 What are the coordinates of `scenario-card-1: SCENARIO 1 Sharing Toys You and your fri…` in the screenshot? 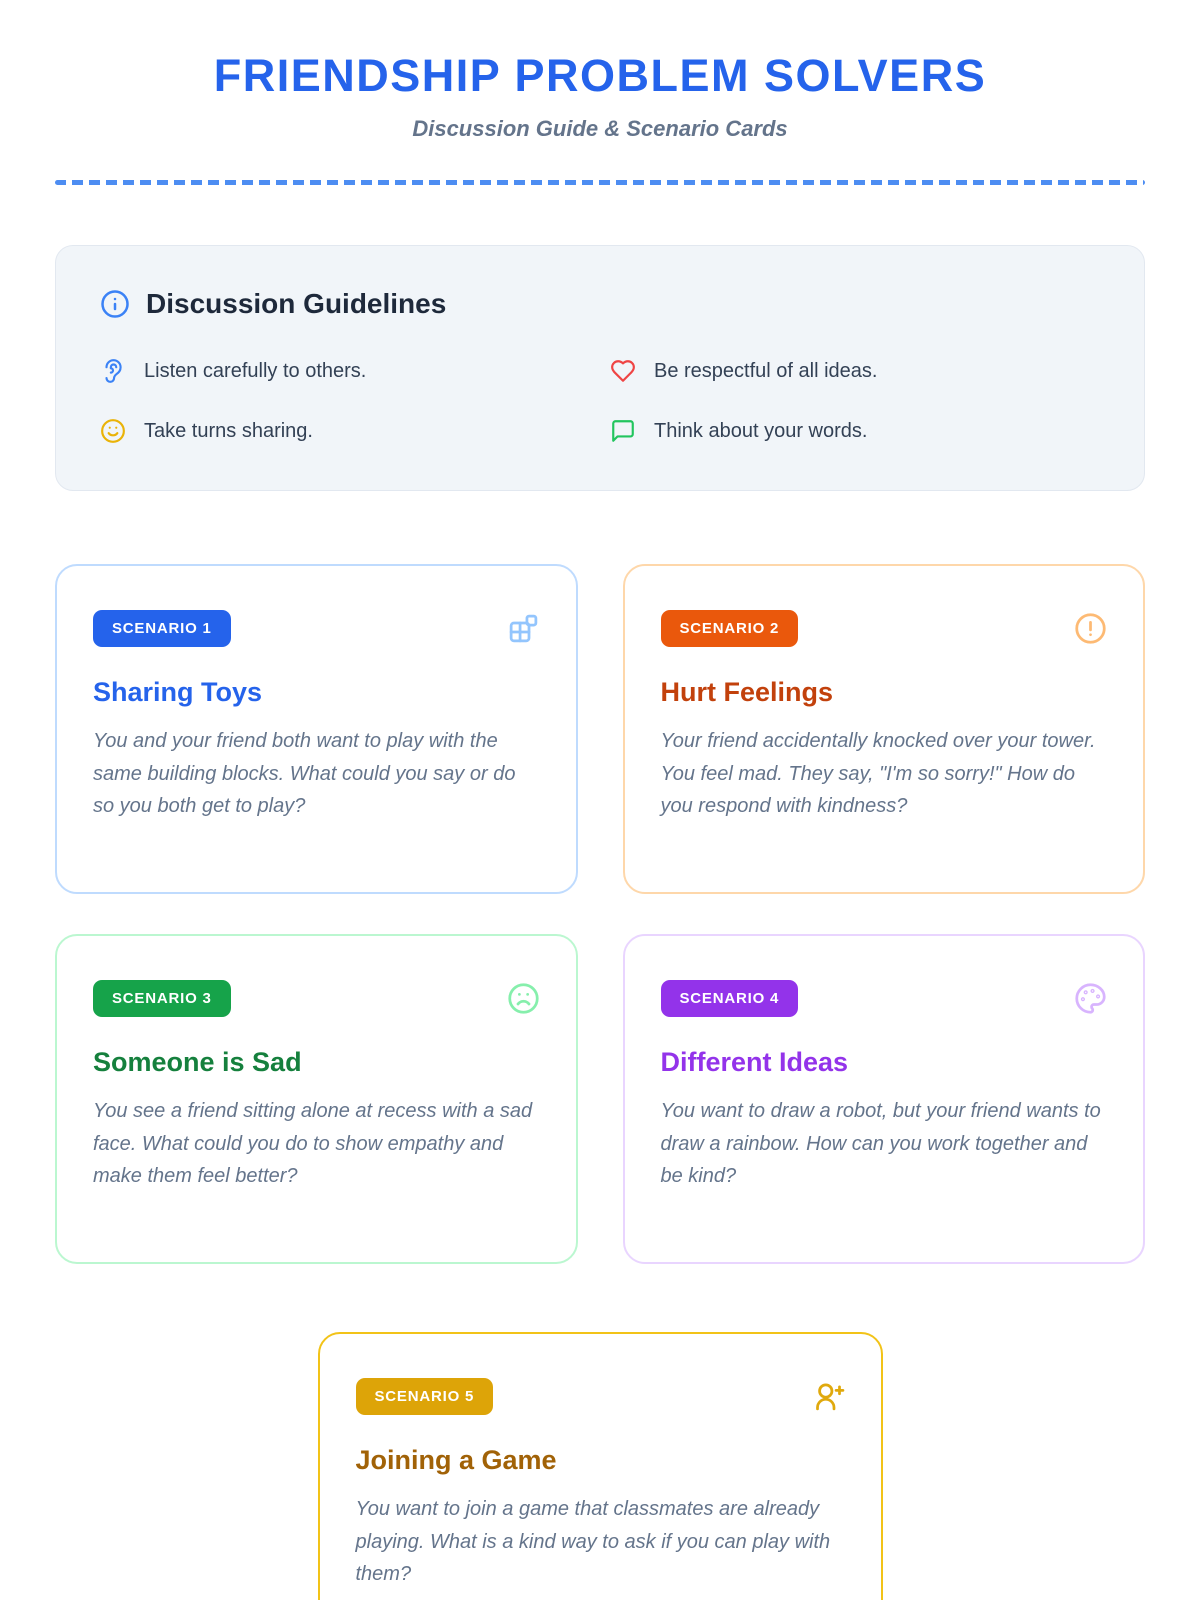 It's located at (316, 729).